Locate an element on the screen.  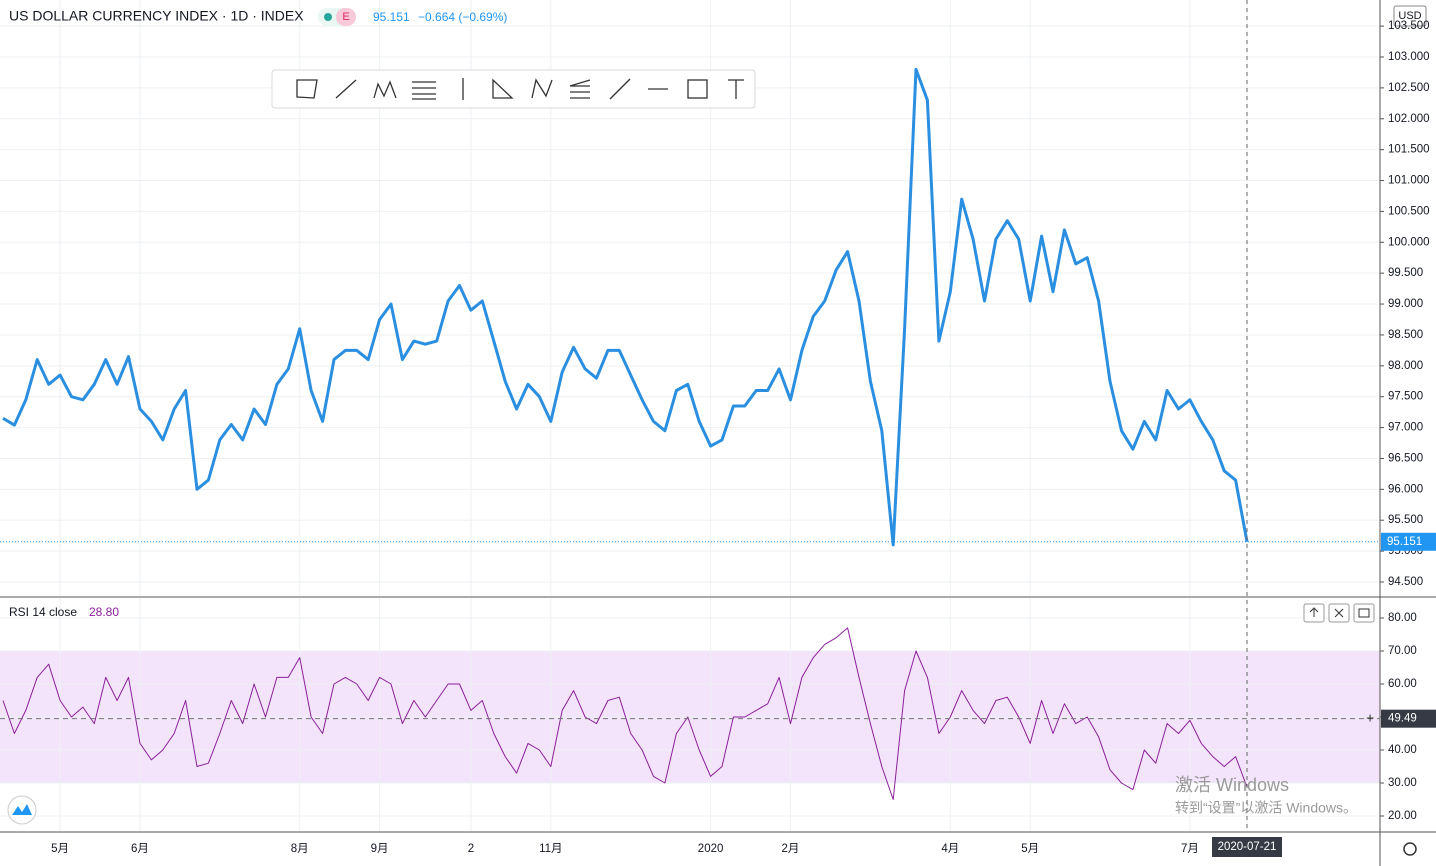
badge-bg is located at coordinates (346, 17).